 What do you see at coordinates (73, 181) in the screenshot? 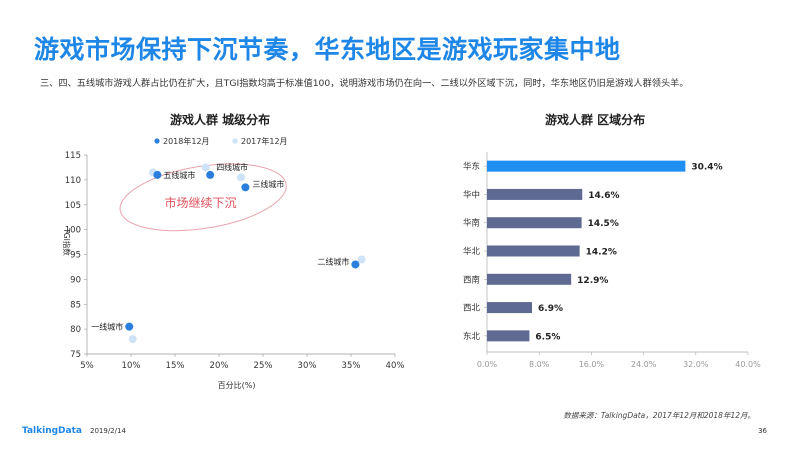
I see `y-tick-label: 110` at bounding box center [73, 181].